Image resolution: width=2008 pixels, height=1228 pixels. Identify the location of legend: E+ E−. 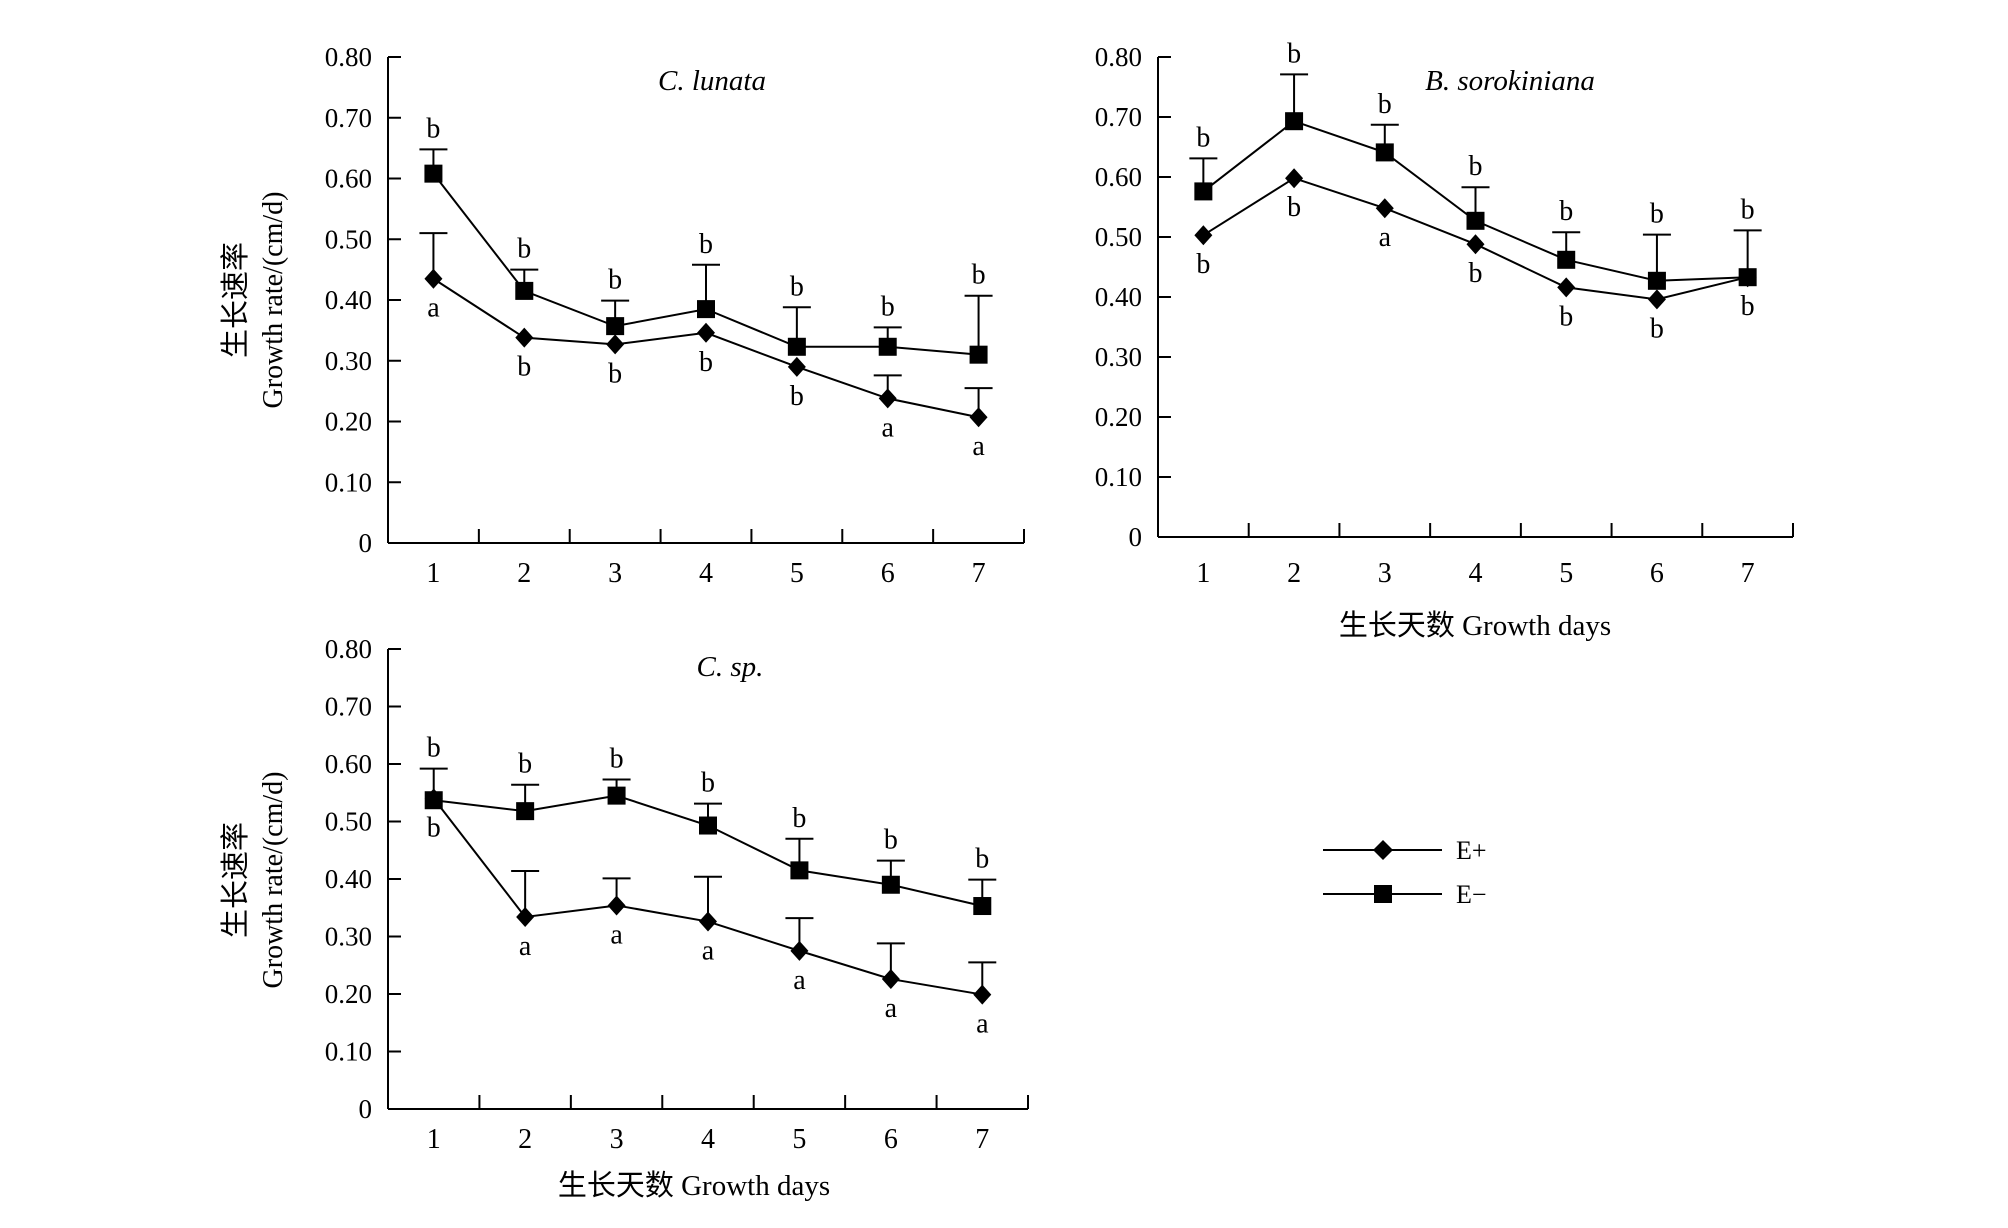
(1405, 872).